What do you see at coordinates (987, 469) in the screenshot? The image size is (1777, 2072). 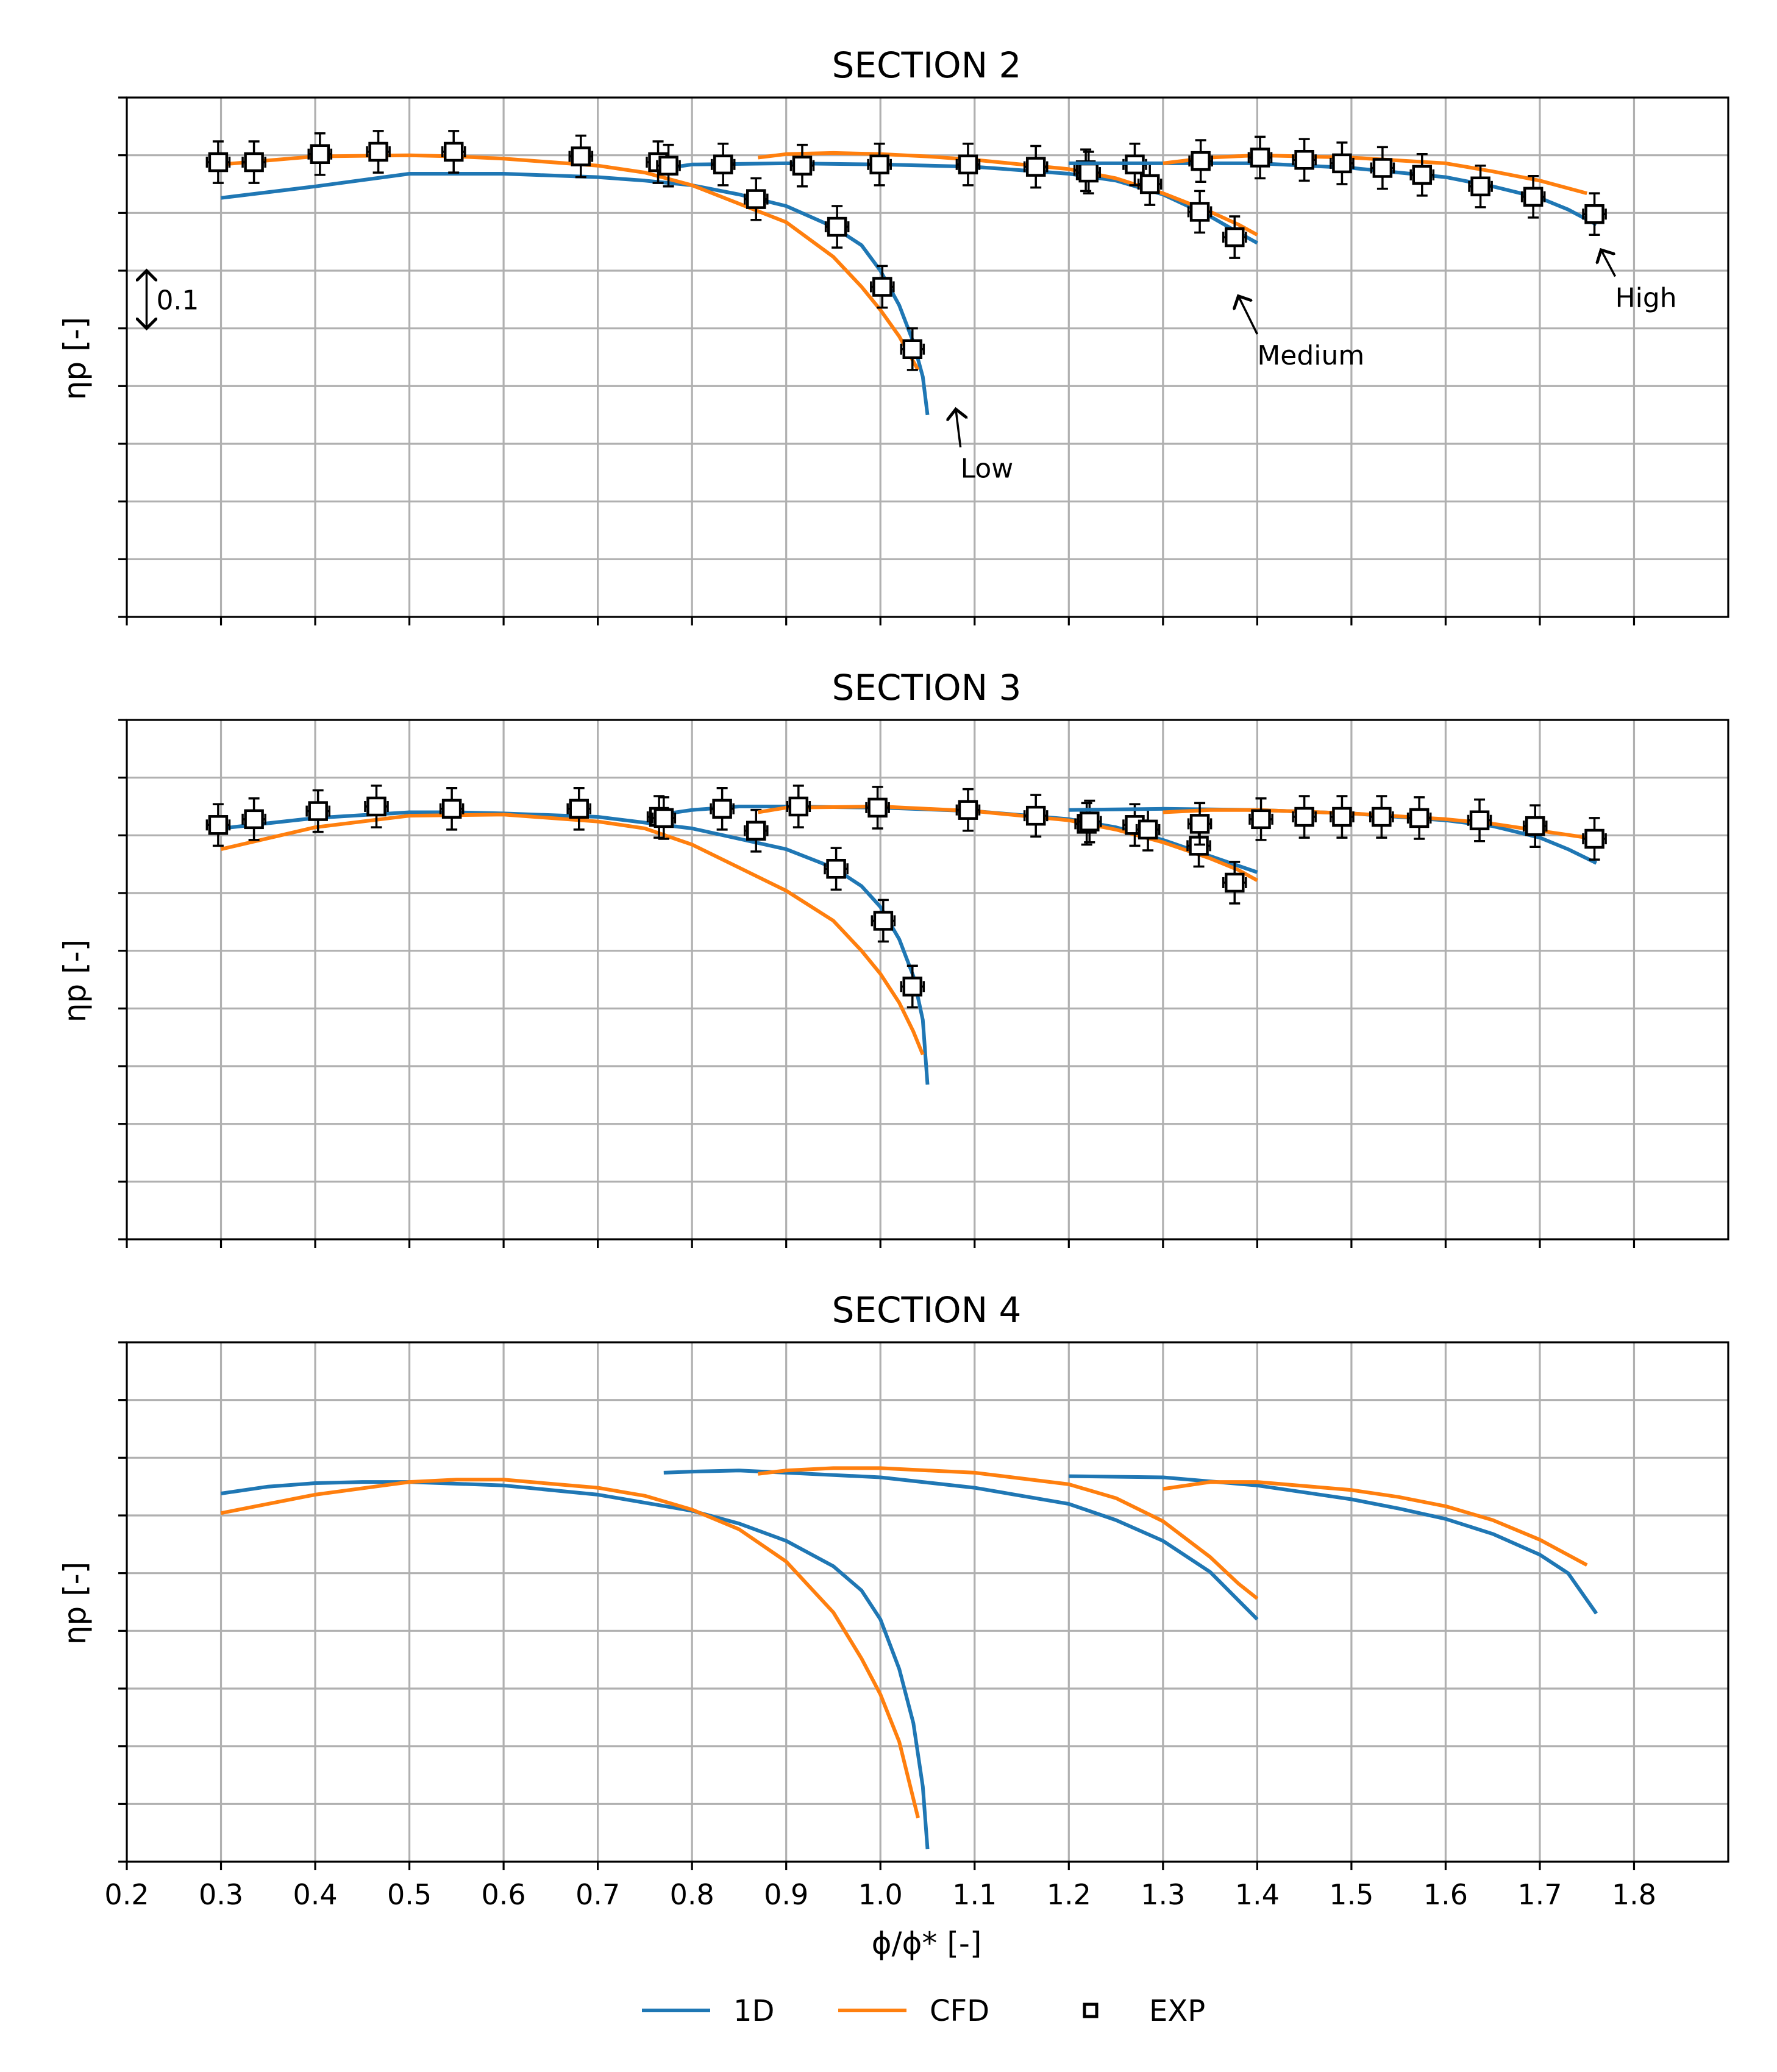 I see `annotation-label: Low` at bounding box center [987, 469].